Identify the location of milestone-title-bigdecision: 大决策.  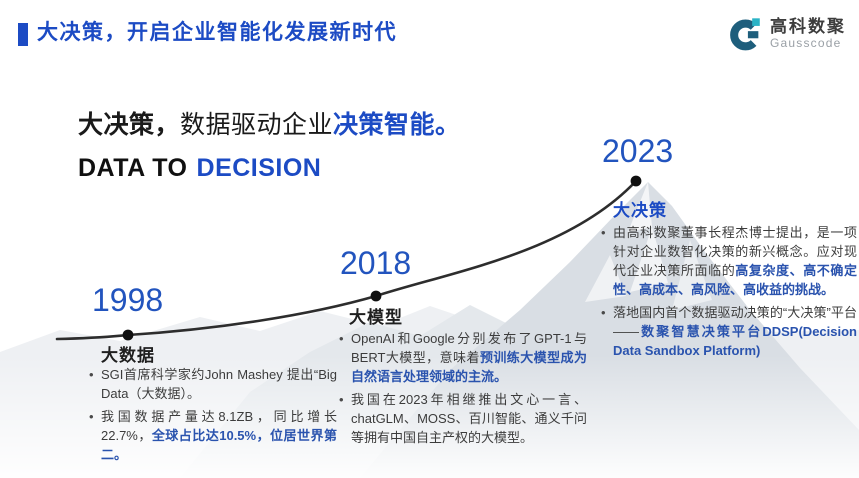
(640, 210).